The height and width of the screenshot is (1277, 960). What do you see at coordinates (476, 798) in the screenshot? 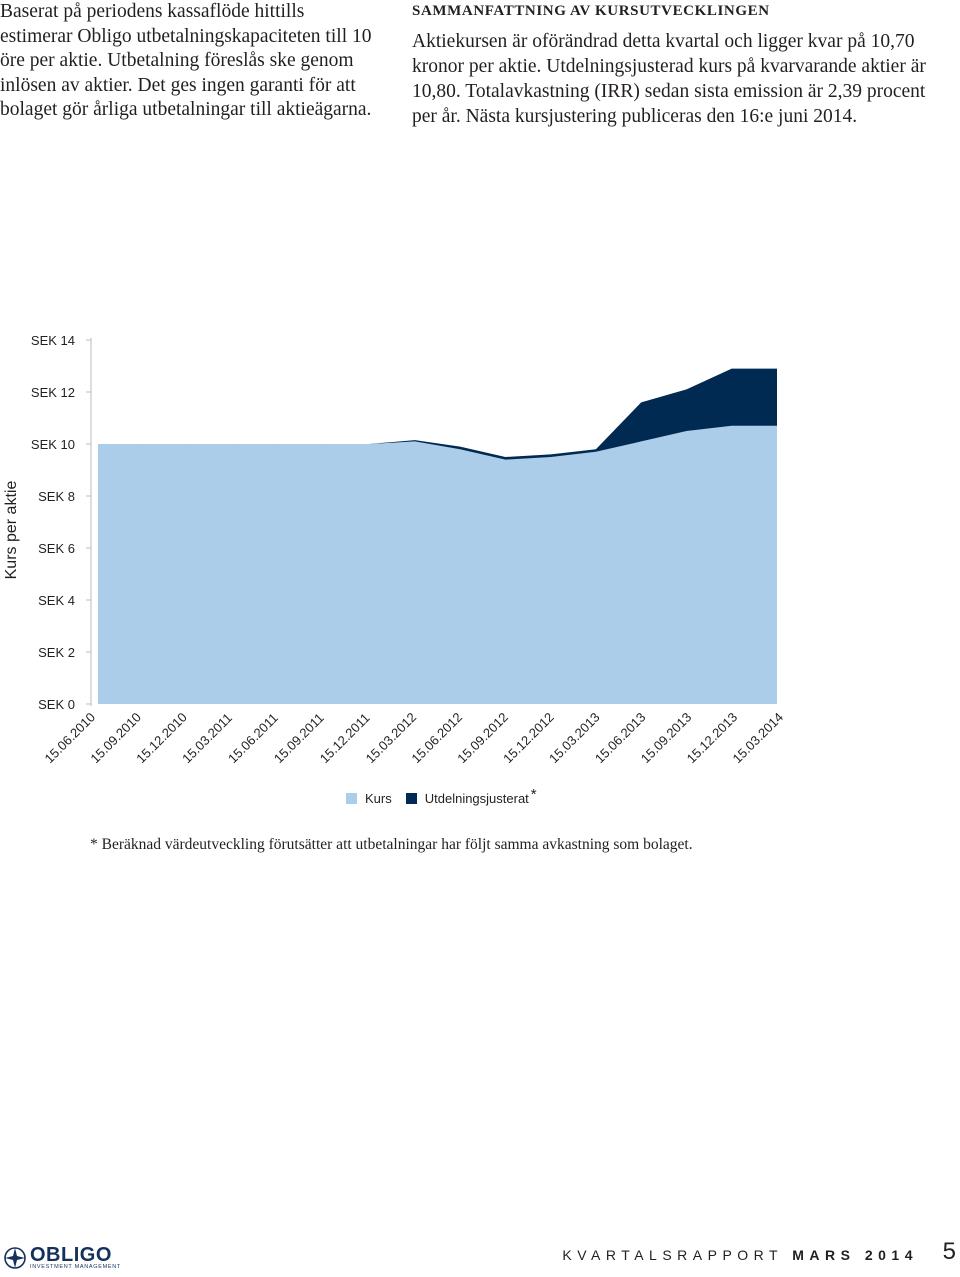
I see `legend-label-utdelningsjusterat: Utdelningsjusterat` at bounding box center [476, 798].